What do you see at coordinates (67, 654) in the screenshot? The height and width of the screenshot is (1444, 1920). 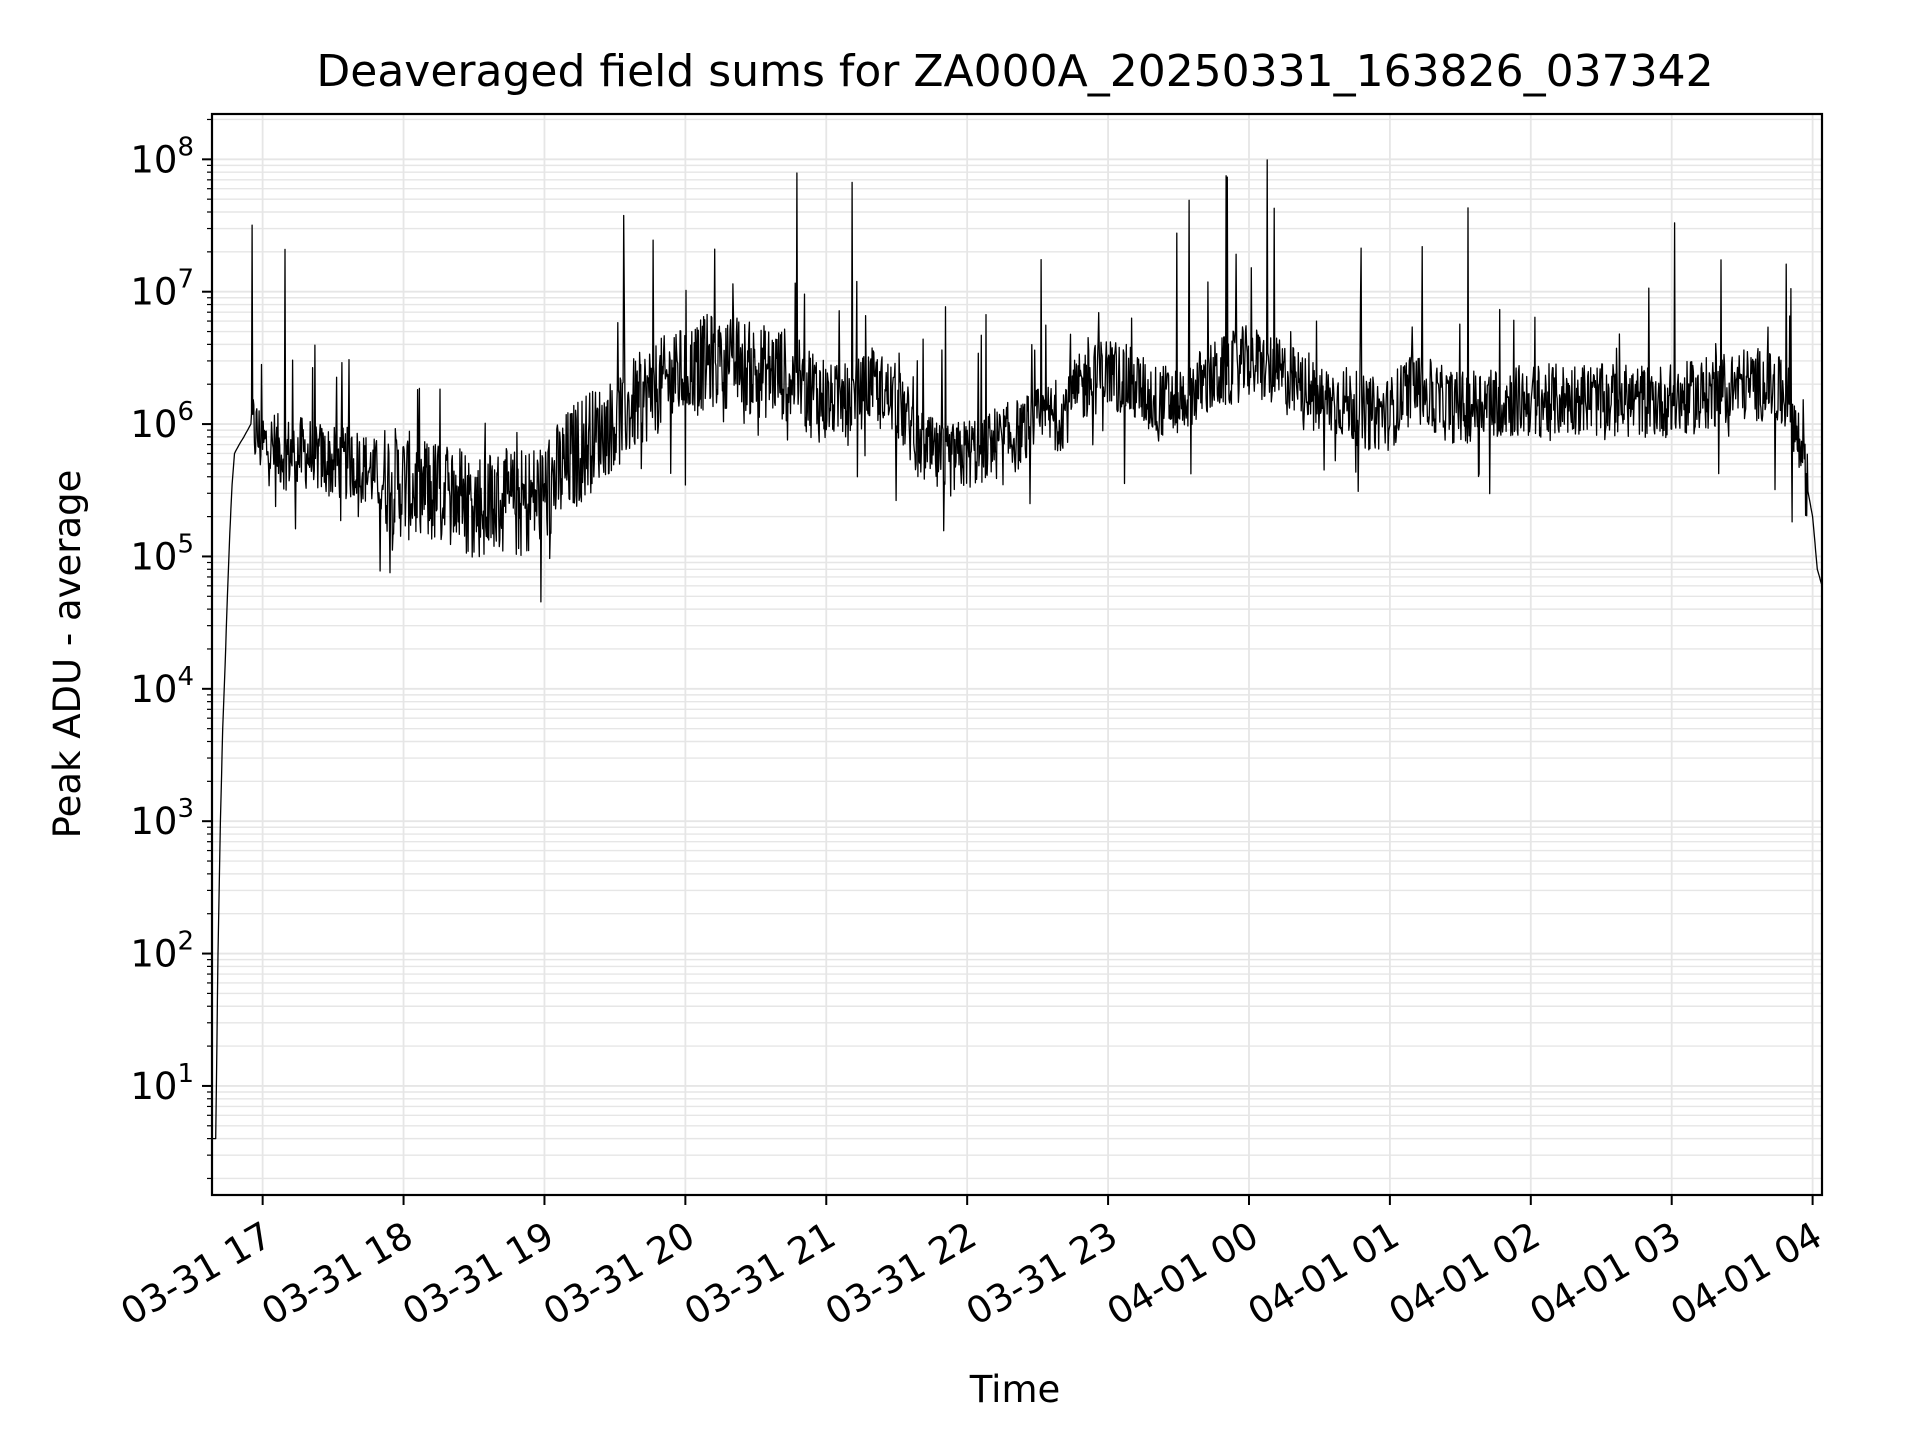 I see `y-axis-label: Peak ADU - average` at bounding box center [67, 654].